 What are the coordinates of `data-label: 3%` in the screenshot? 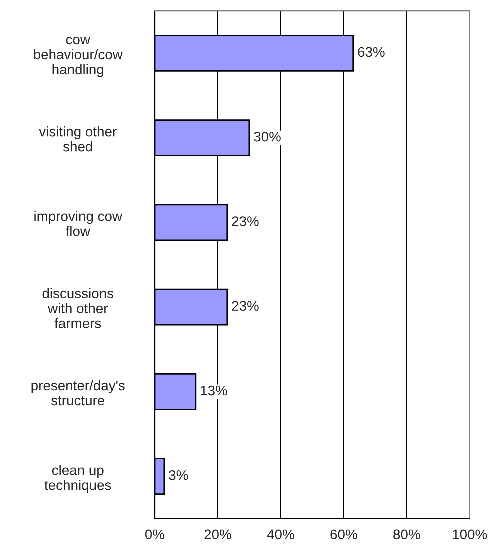 It's located at (178, 475).